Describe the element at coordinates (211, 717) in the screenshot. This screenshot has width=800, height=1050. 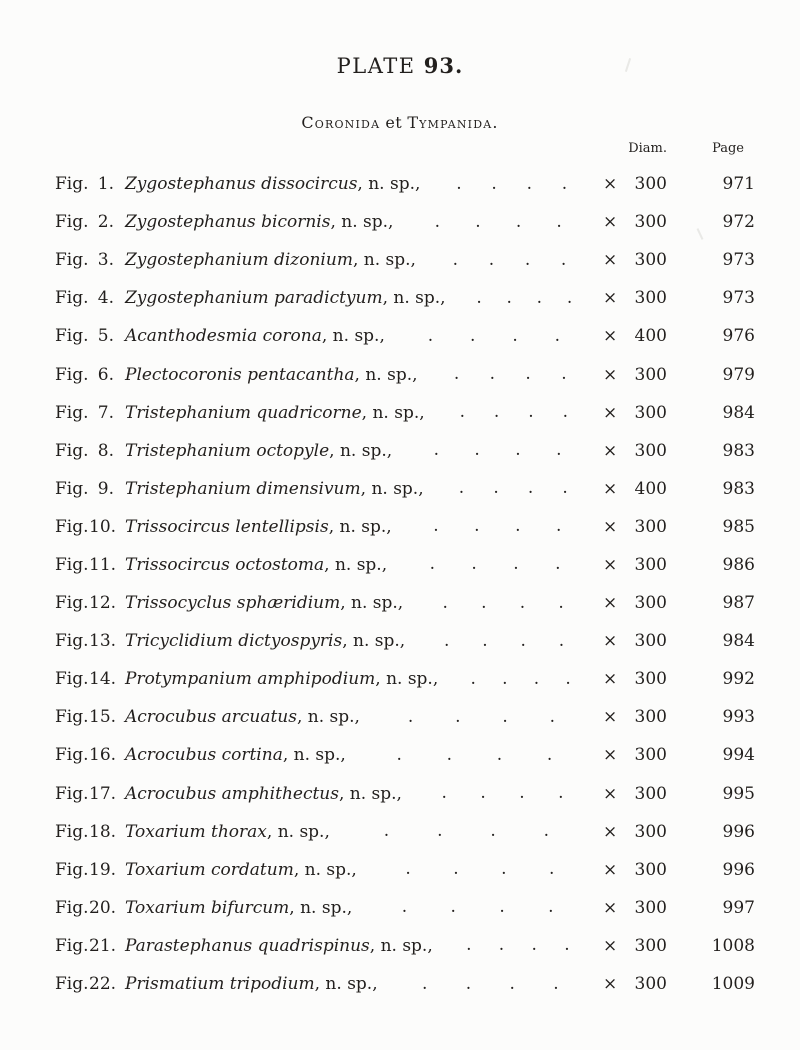
I see `species-name: Acrocubus arcuatus` at that location.